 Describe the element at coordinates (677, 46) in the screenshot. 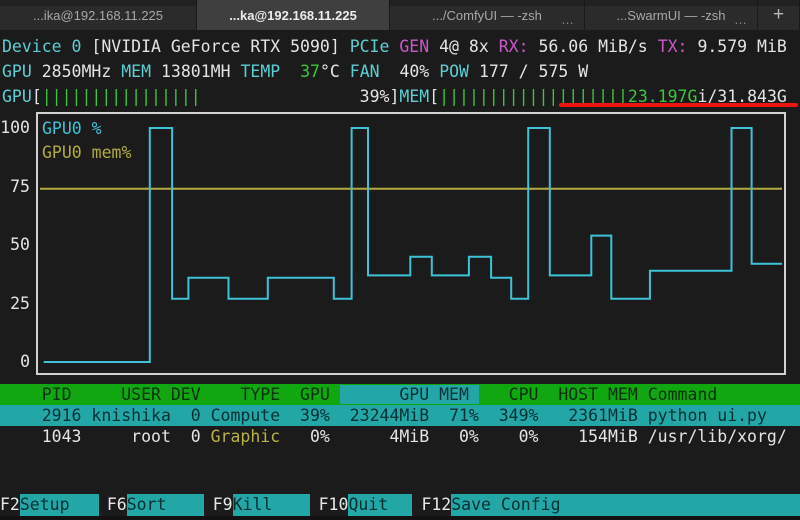

I see `text-segment: TX:` at that location.